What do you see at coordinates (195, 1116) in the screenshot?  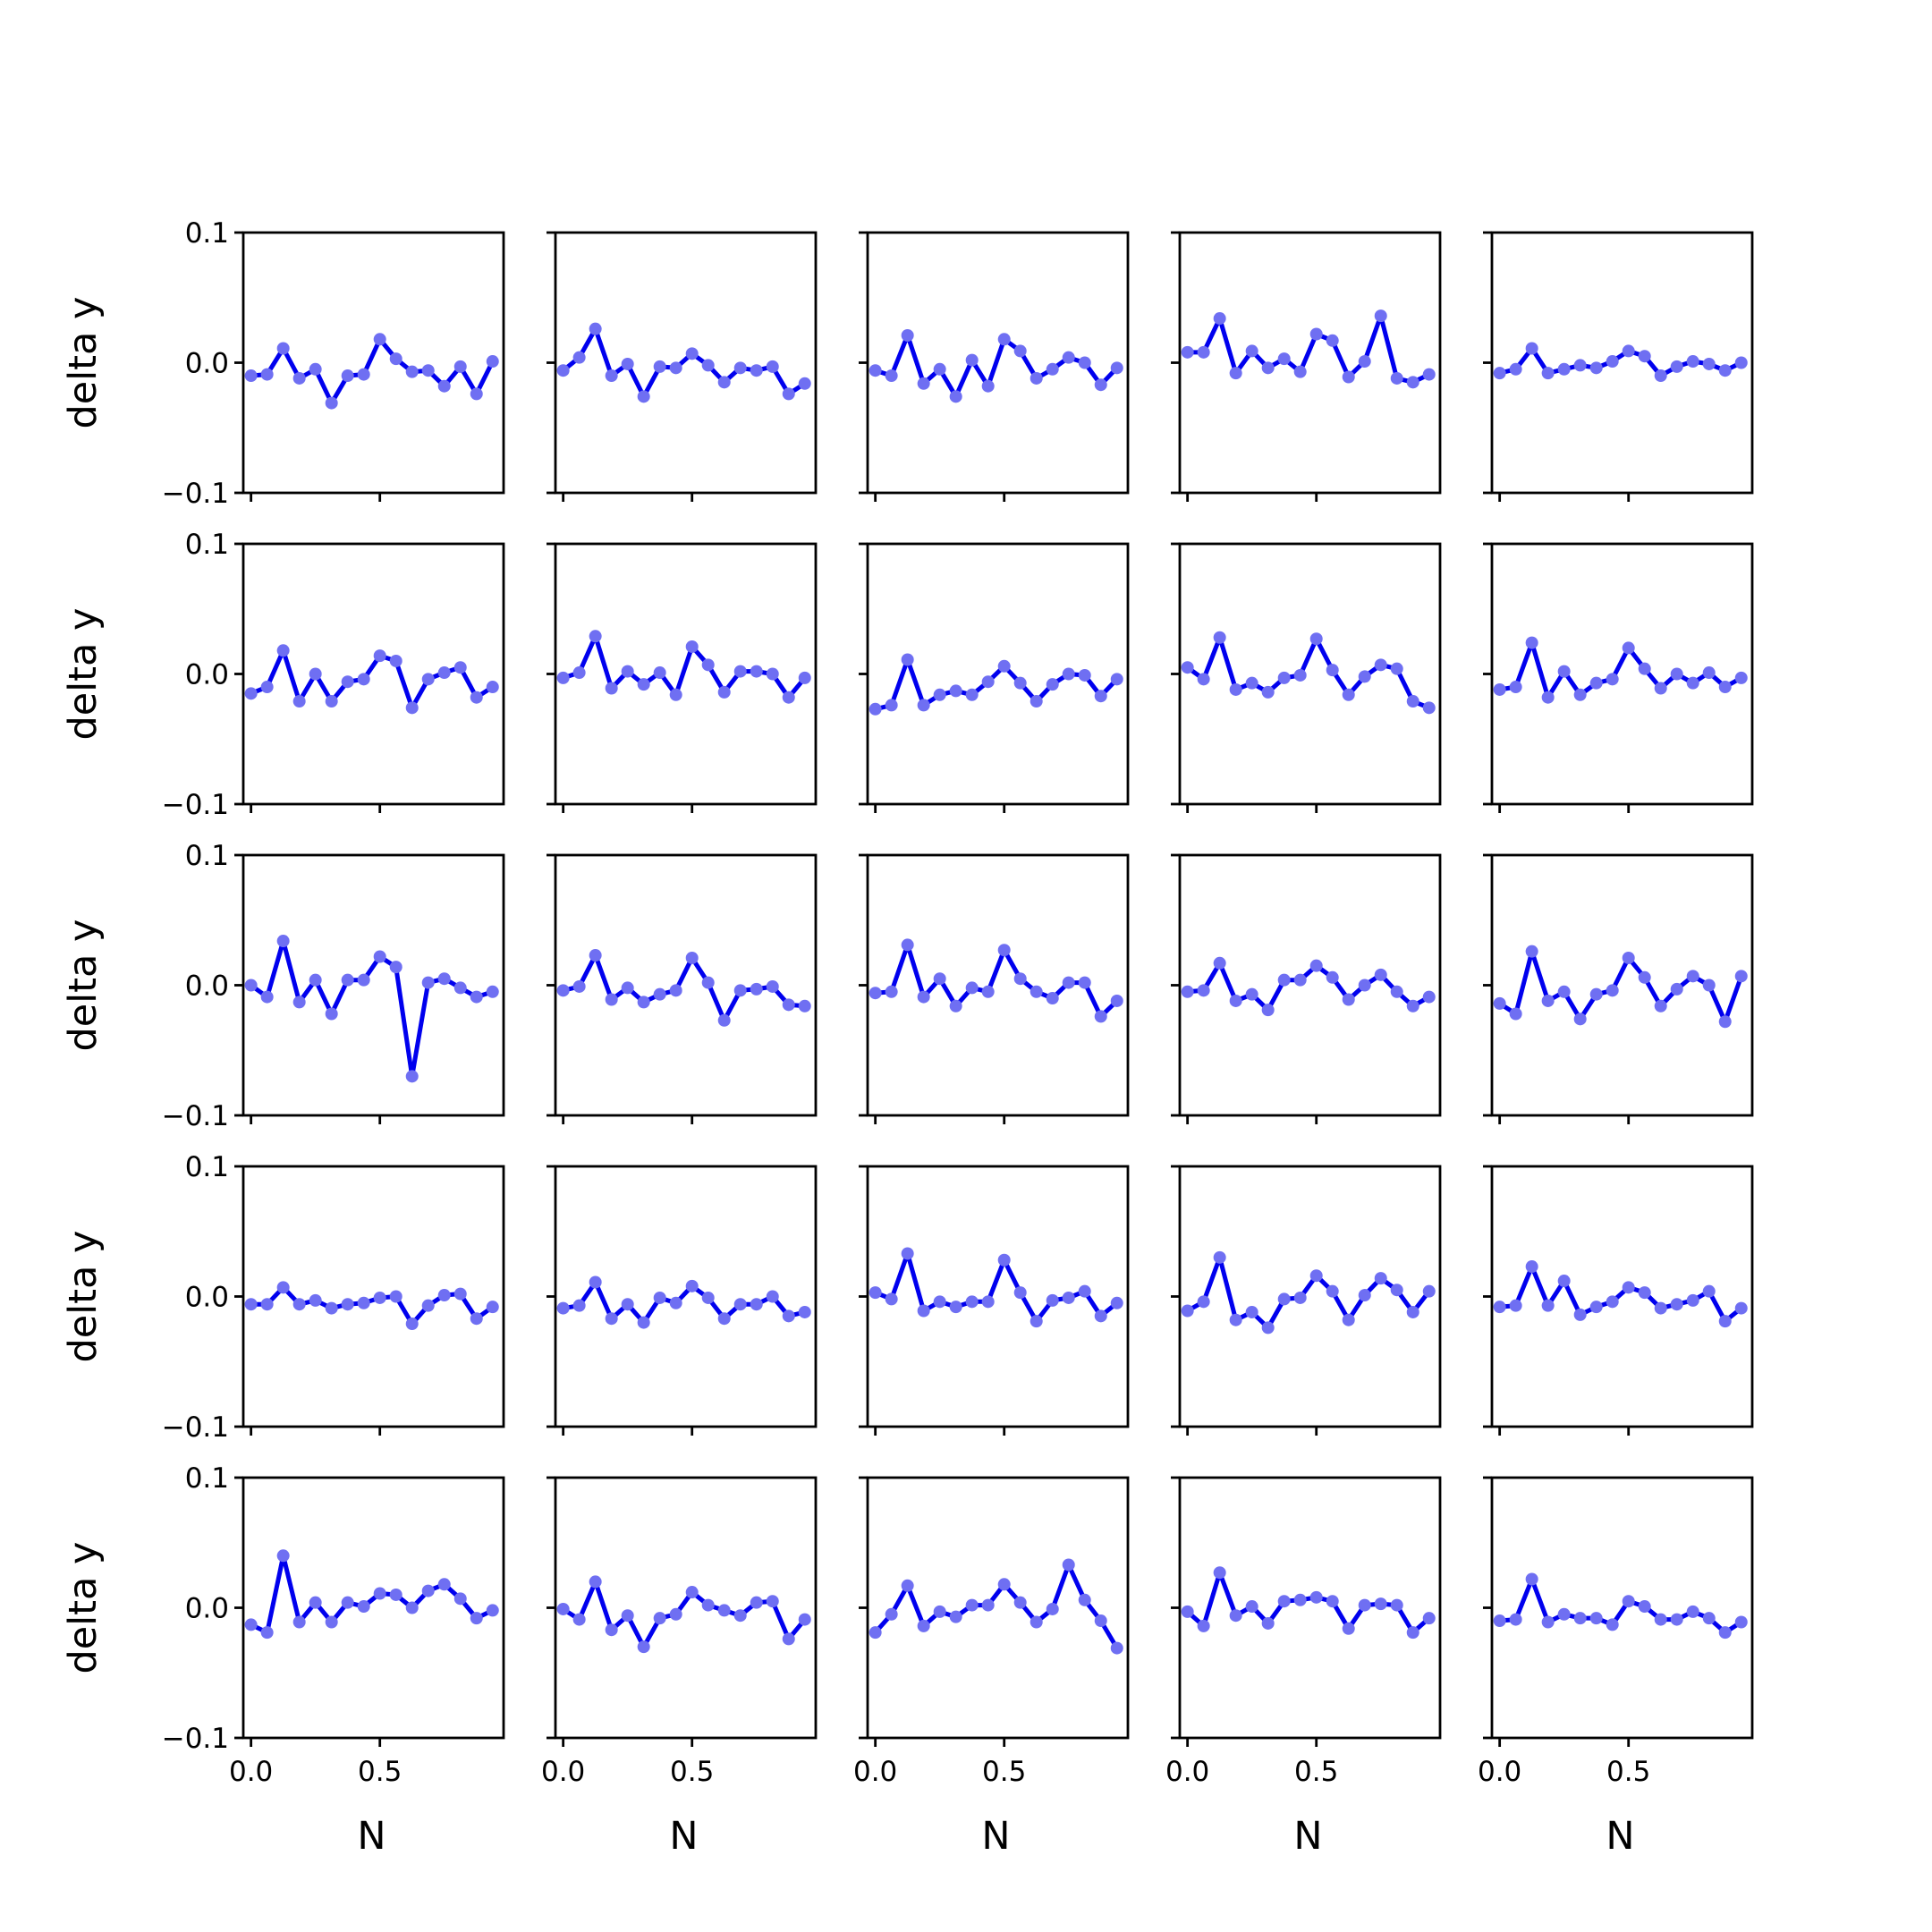 I see `y-tick-label: −0.1` at bounding box center [195, 1116].